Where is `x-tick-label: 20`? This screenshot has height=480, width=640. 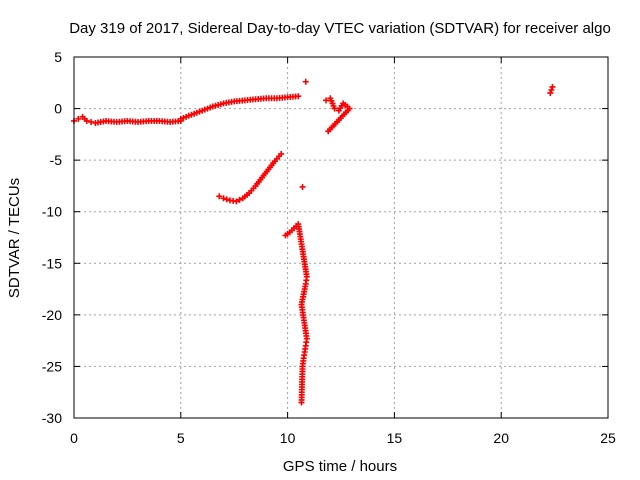 x-tick-label: 20 is located at coordinates (501, 438).